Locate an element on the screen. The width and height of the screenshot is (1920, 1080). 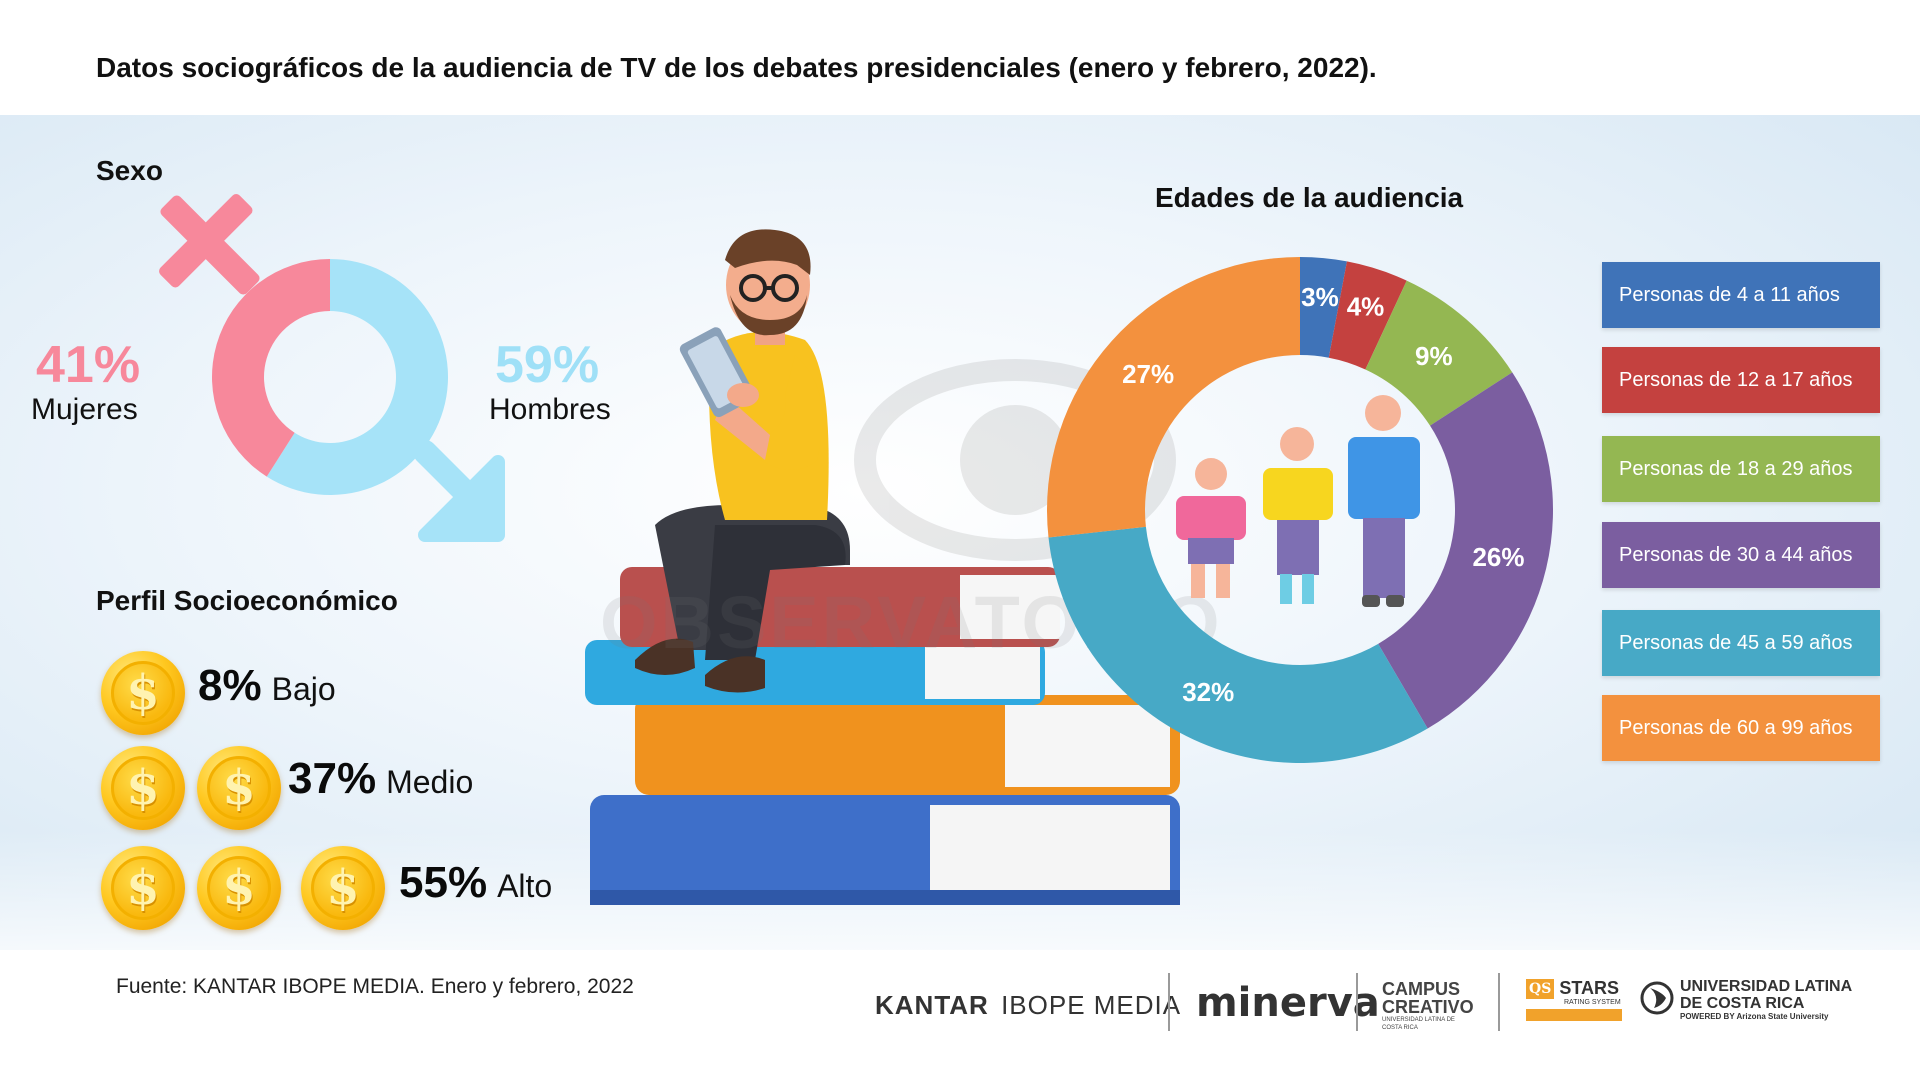
ibope-logo-text: IBOPE MEDIA is located at coordinates (1091, 1005).